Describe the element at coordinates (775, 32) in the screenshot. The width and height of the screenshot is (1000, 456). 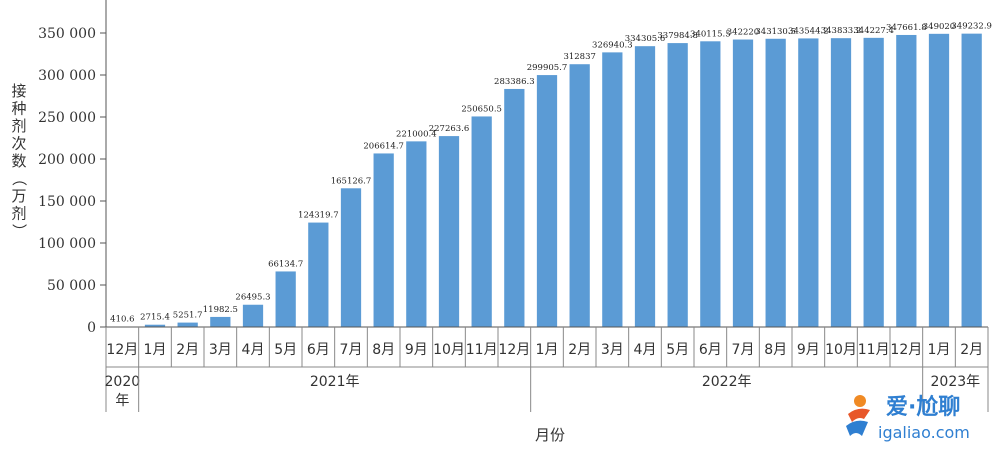
I see `bar-data-label: 343130.5` at that location.